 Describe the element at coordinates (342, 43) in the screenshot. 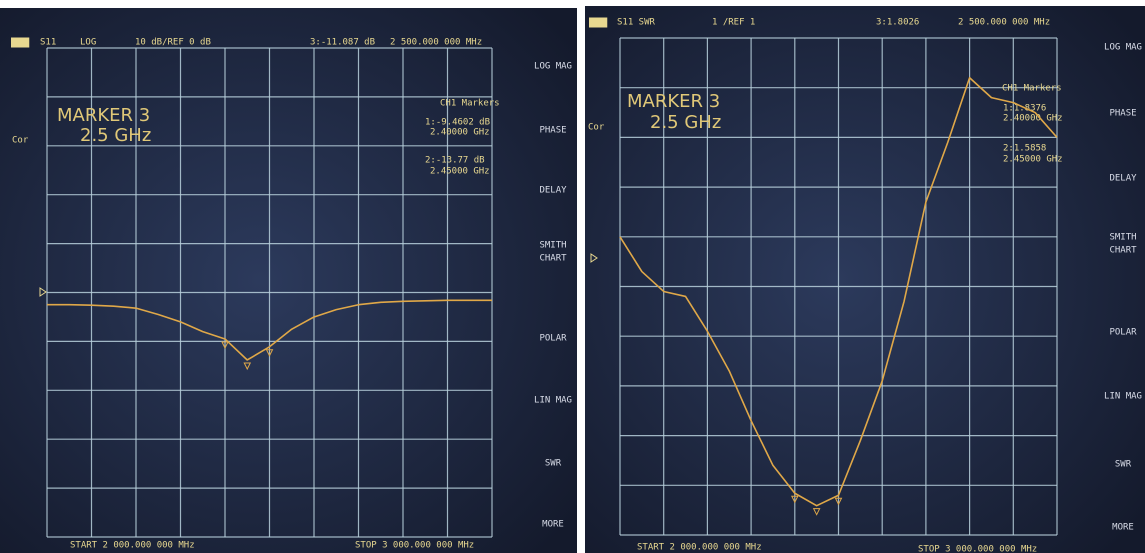

I see `header-marker-readout: 3:-11.087 dB` at that location.